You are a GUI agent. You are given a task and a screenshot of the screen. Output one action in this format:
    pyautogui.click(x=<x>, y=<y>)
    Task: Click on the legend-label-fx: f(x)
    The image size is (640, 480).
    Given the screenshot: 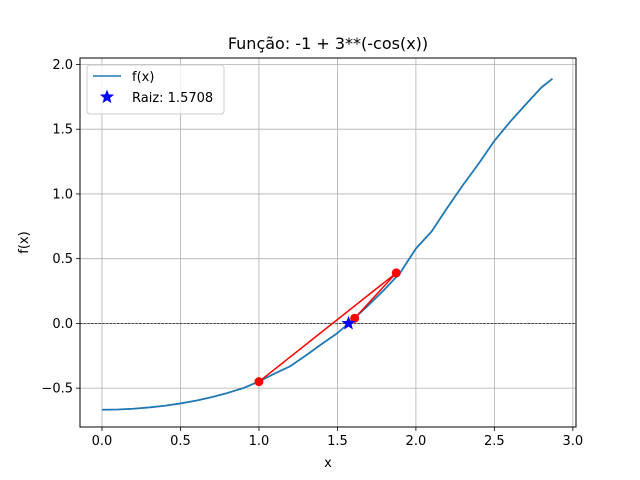 What is the action you would take?
    pyautogui.click(x=143, y=77)
    